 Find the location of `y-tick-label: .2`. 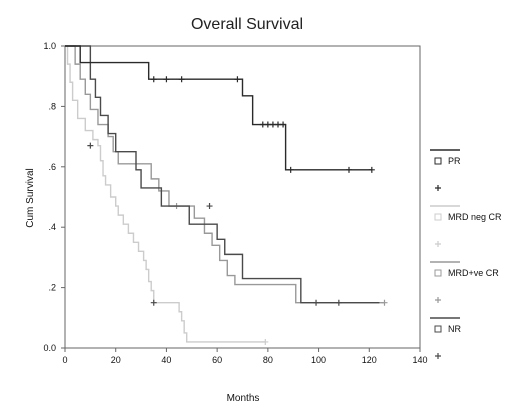

y-tick-label: .2 is located at coordinates (52, 288).